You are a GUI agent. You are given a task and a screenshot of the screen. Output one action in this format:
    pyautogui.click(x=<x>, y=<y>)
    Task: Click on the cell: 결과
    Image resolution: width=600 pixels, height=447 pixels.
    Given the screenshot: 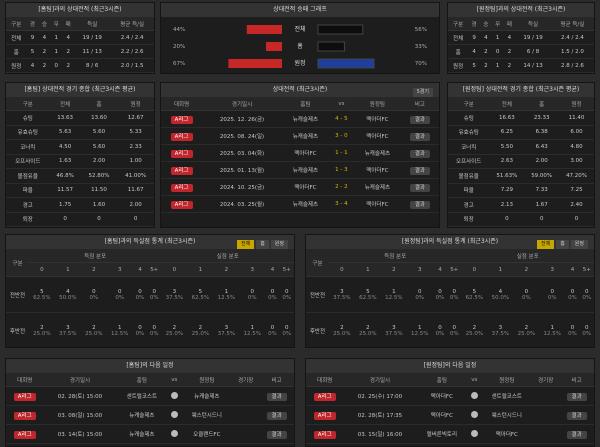 What is the action you would take?
    pyautogui.click(x=576, y=396)
    